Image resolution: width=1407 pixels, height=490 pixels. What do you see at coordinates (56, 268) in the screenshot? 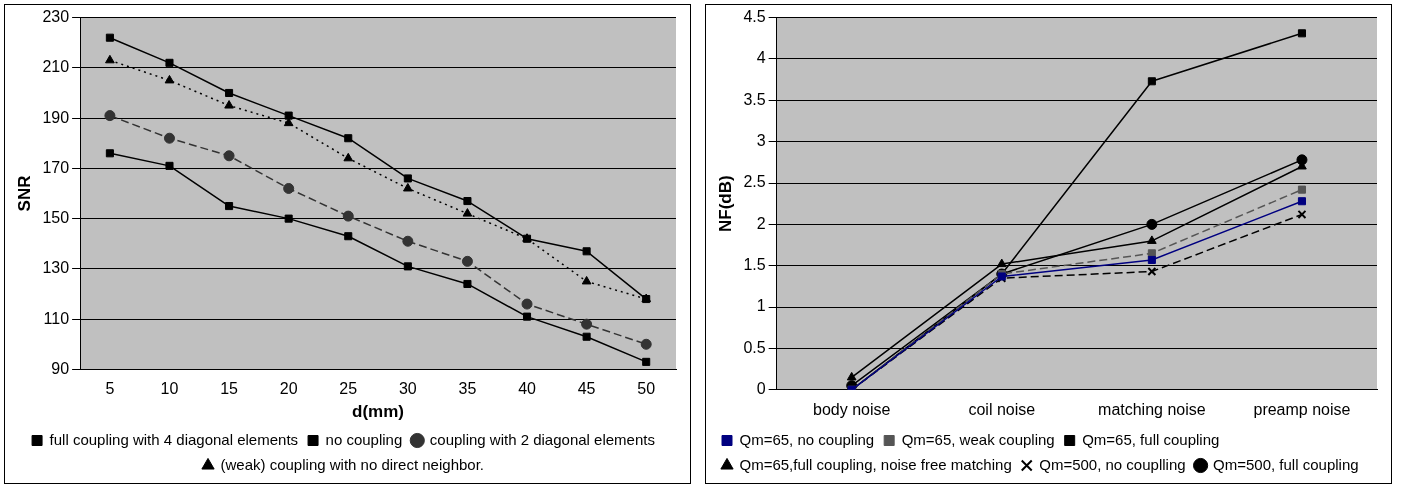
I see `y-tick-label: 130` at bounding box center [56, 268].